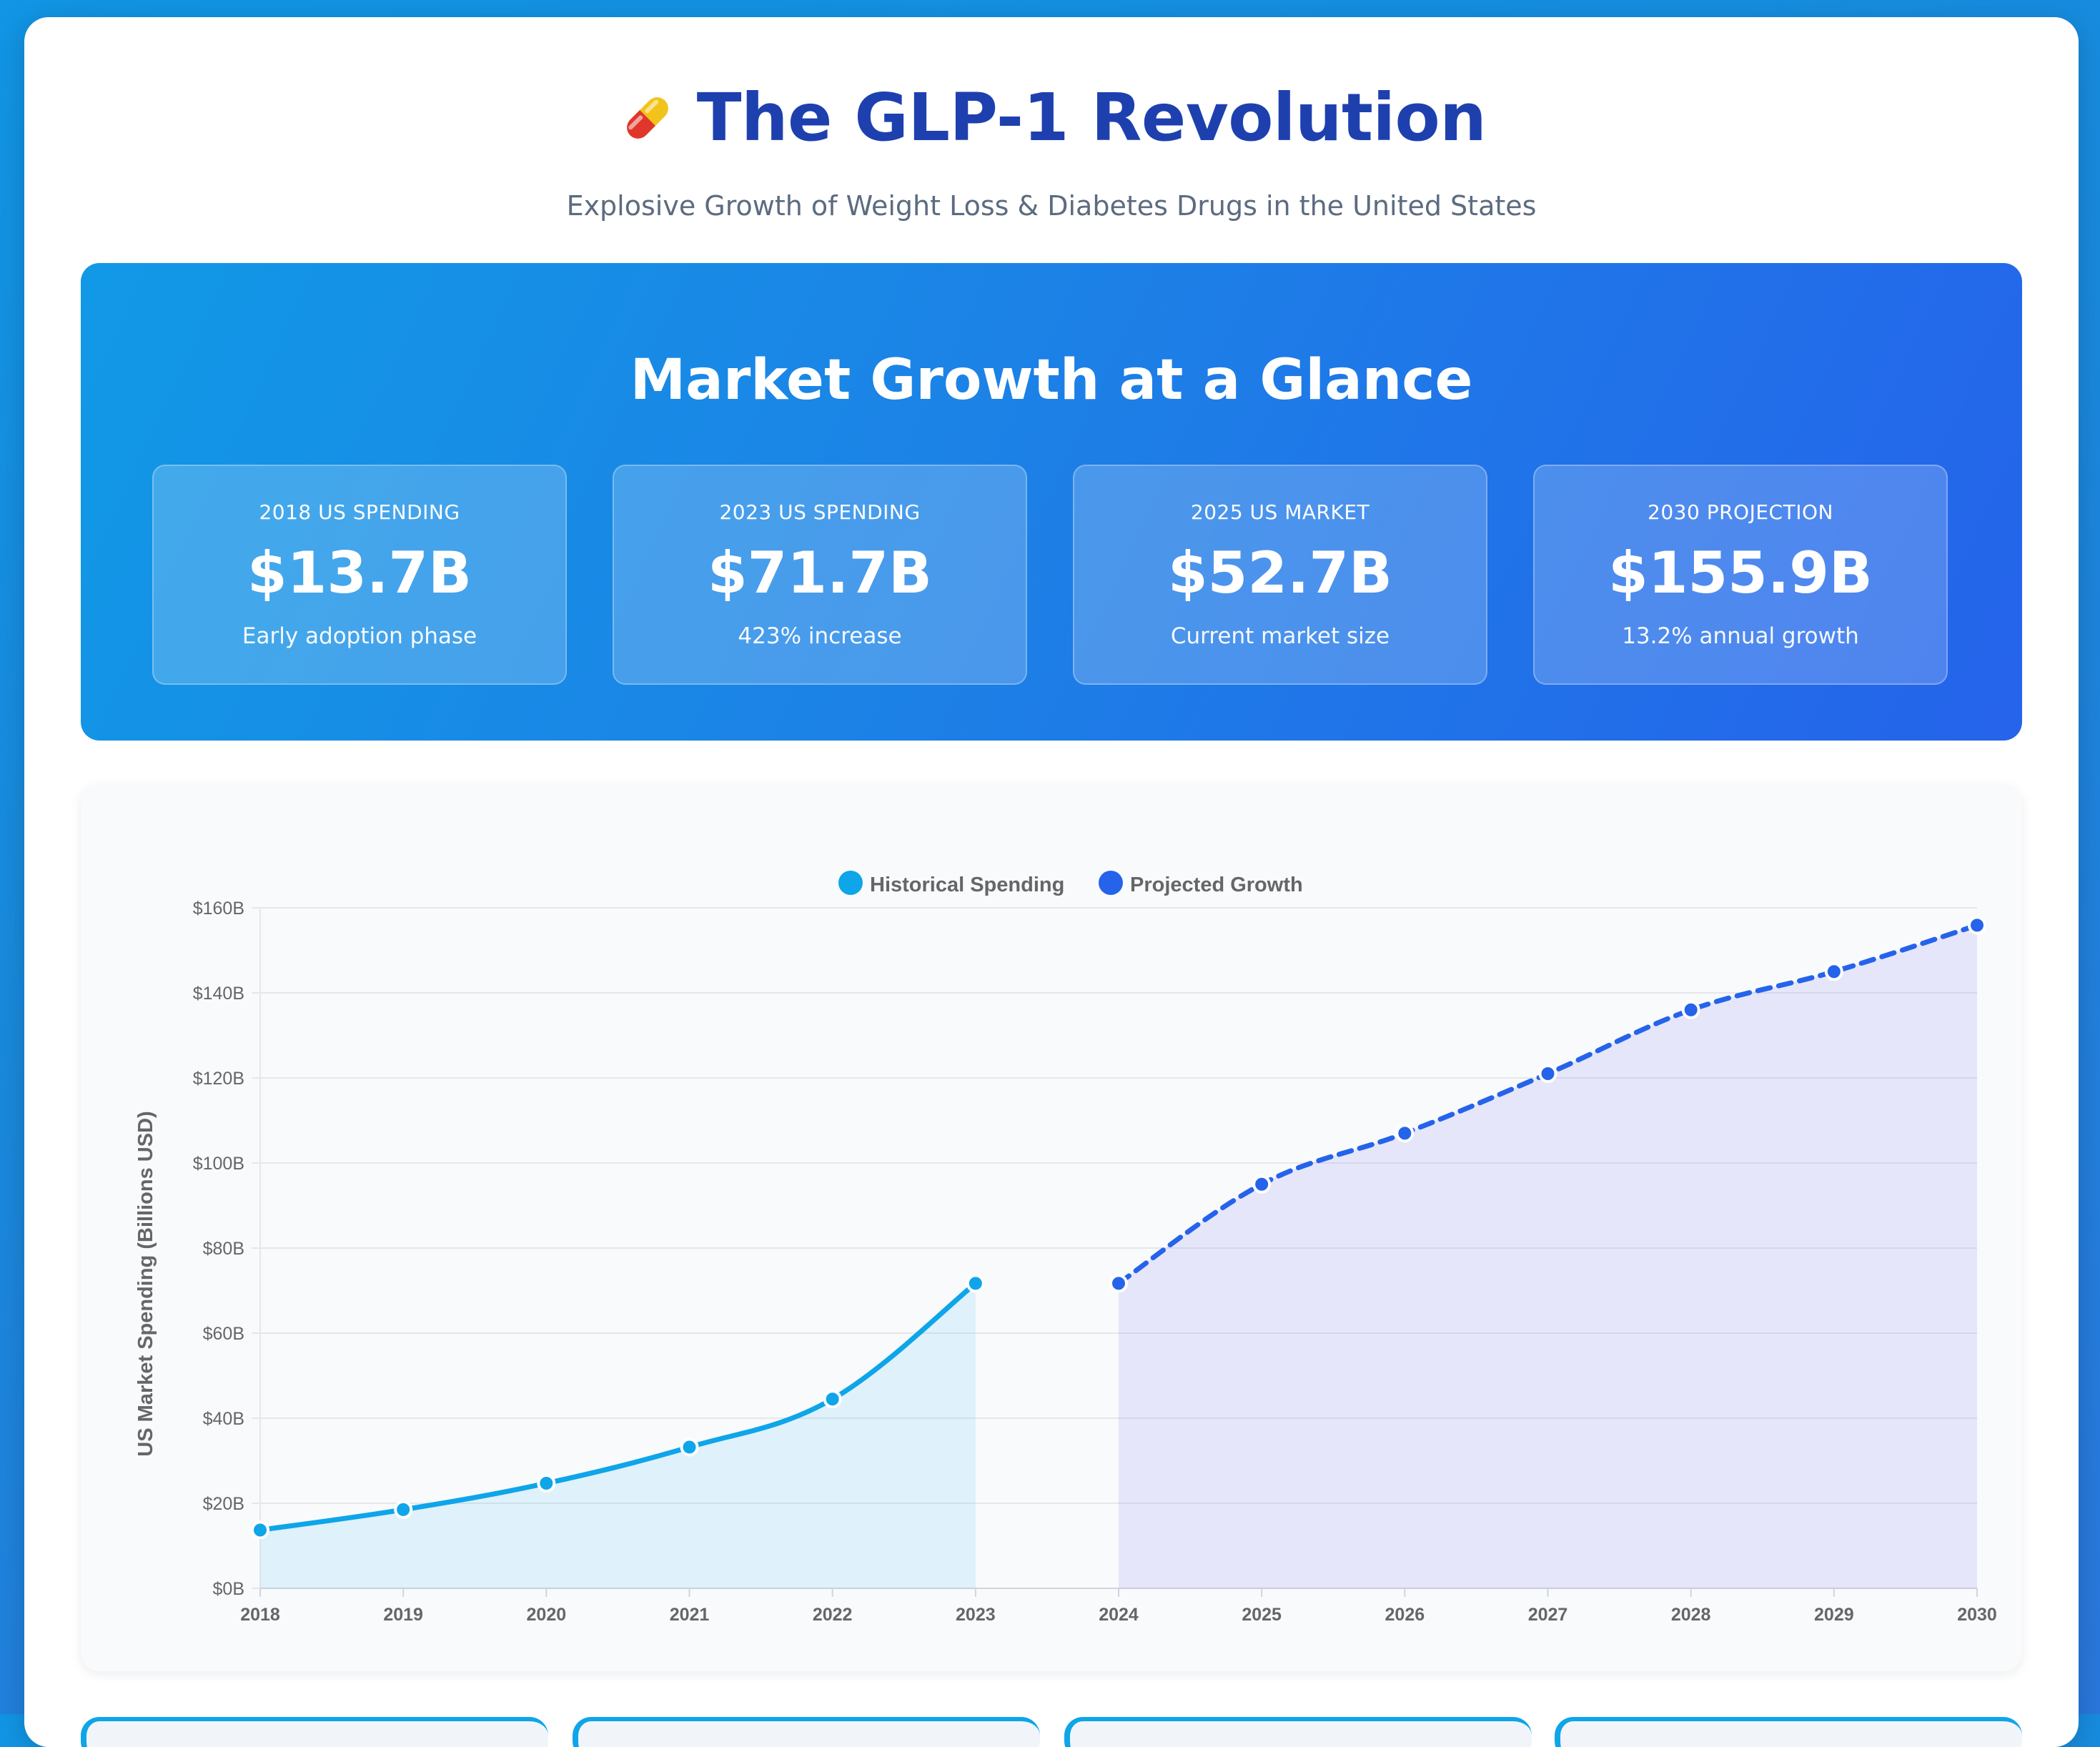 Image resolution: width=2100 pixels, height=1747 pixels. Describe the element at coordinates (1119, 1615) in the screenshot. I see `x-tick-label: 2024` at that location.